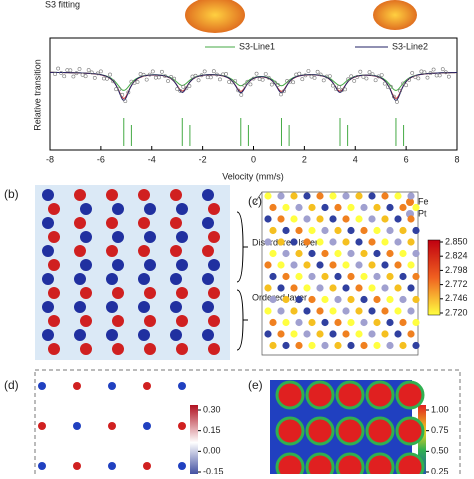 Image resolution: width=474 pixels, height=479 pixels. What do you see at coordinates (253, 176) in the screenshot?
I see `x-axis-label: Velocity (mm/s)` at bounding box center [253, 176].